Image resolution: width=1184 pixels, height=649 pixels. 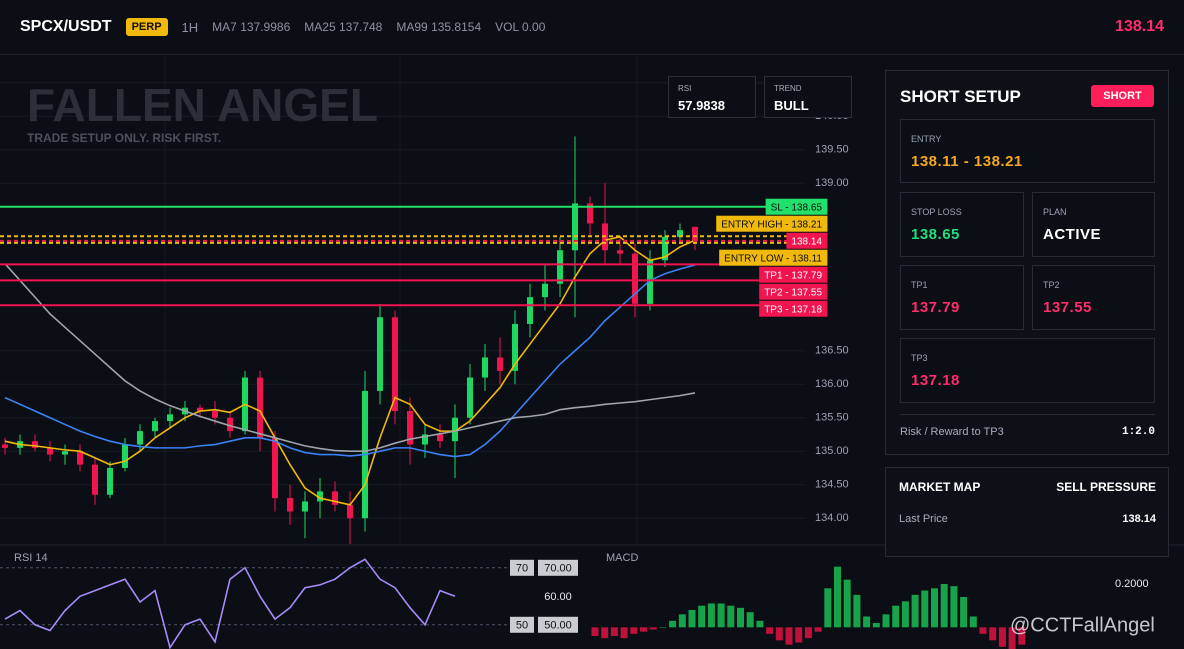 I want to click on y-tick-label: 136.50, so click(x=832, y=351).